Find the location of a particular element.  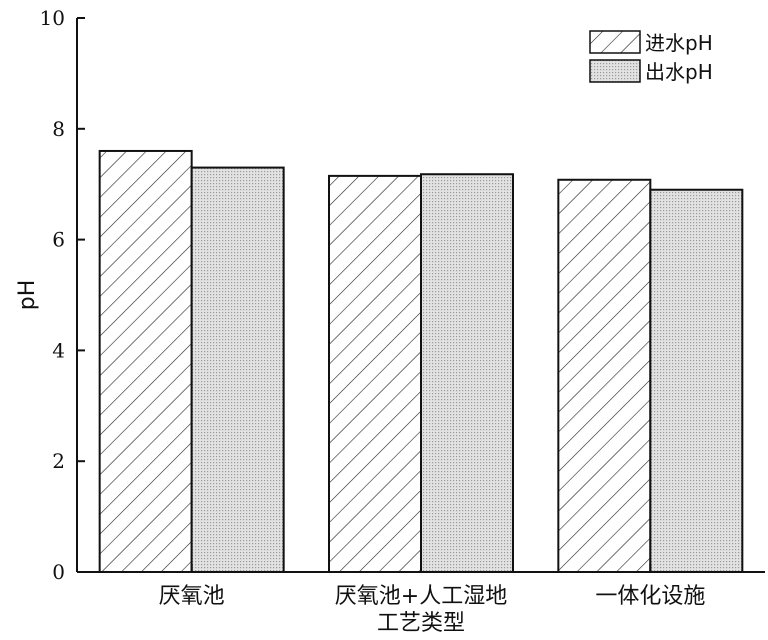

legend-label-inflow: 进水pH is located at coordinates (679, 43).